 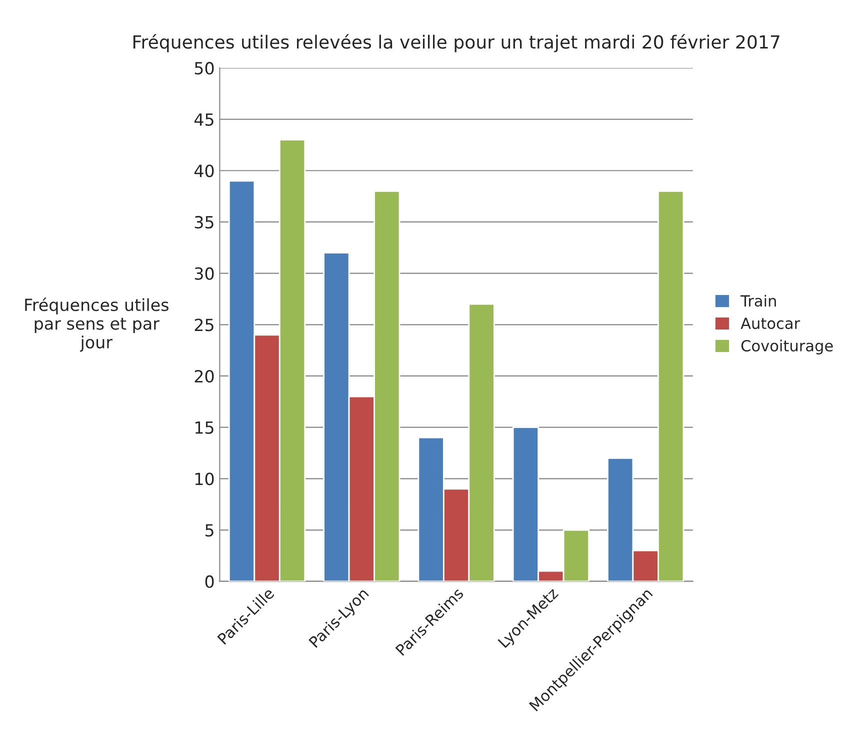 I want to click on y-axis-title: Fréquences utiles par sens et par jour, so click(x=96, y=325).